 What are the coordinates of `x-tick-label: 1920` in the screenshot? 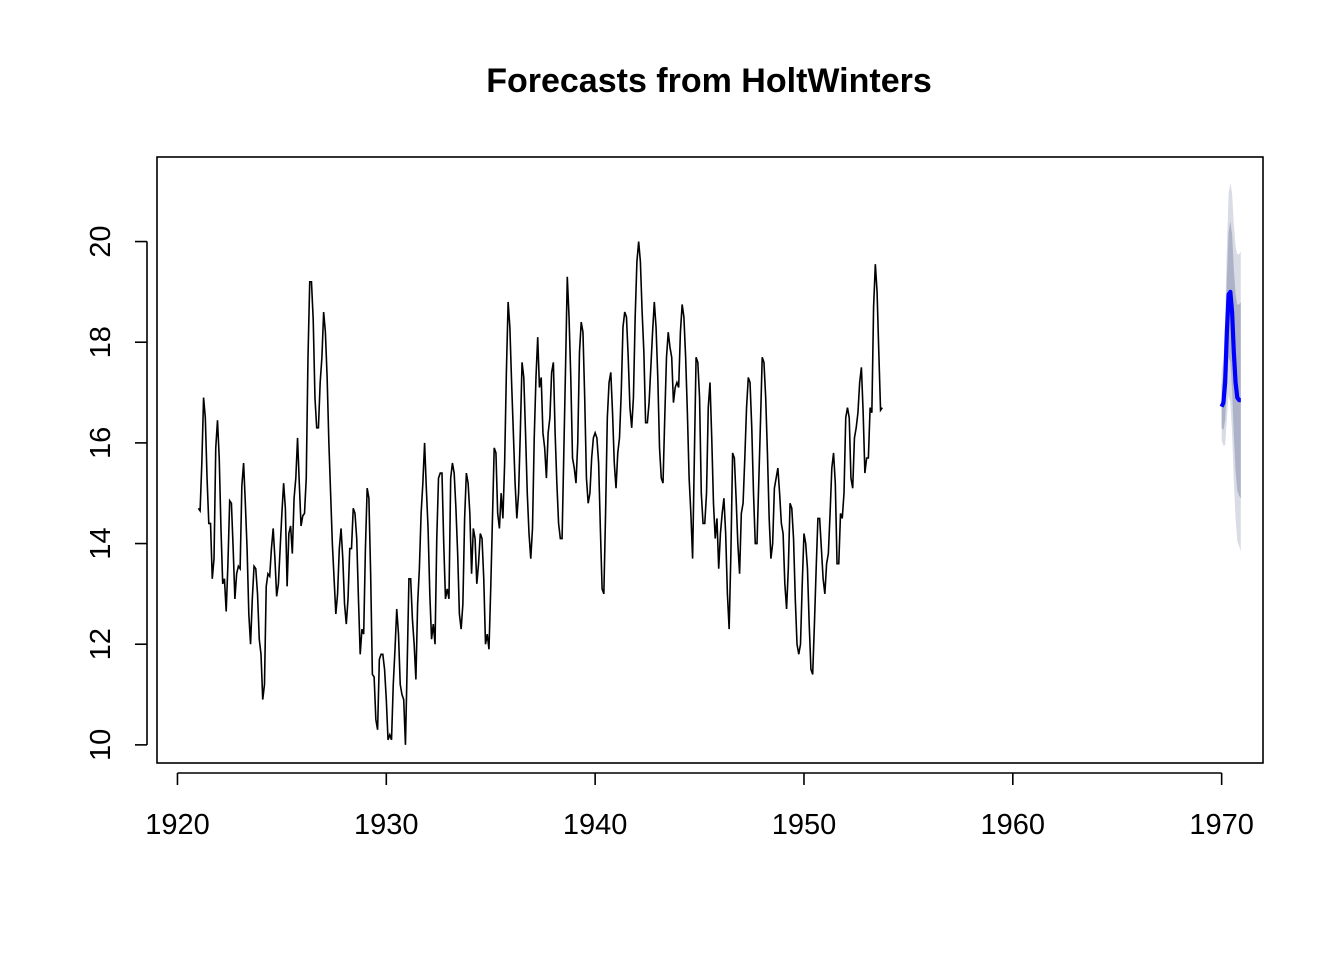 It's located at (177, 825).